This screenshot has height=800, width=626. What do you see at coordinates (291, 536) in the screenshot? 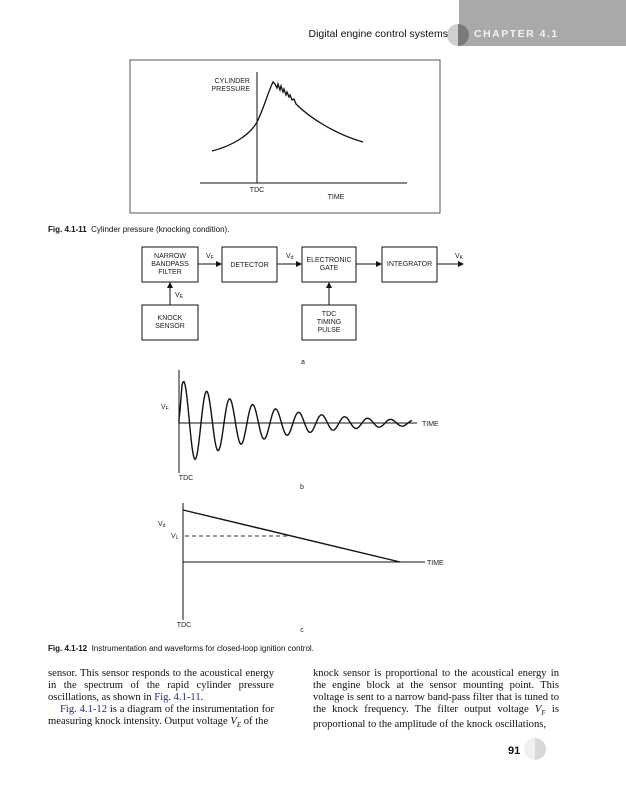
I see `decay-ramp` at bounding box center [291, 536].